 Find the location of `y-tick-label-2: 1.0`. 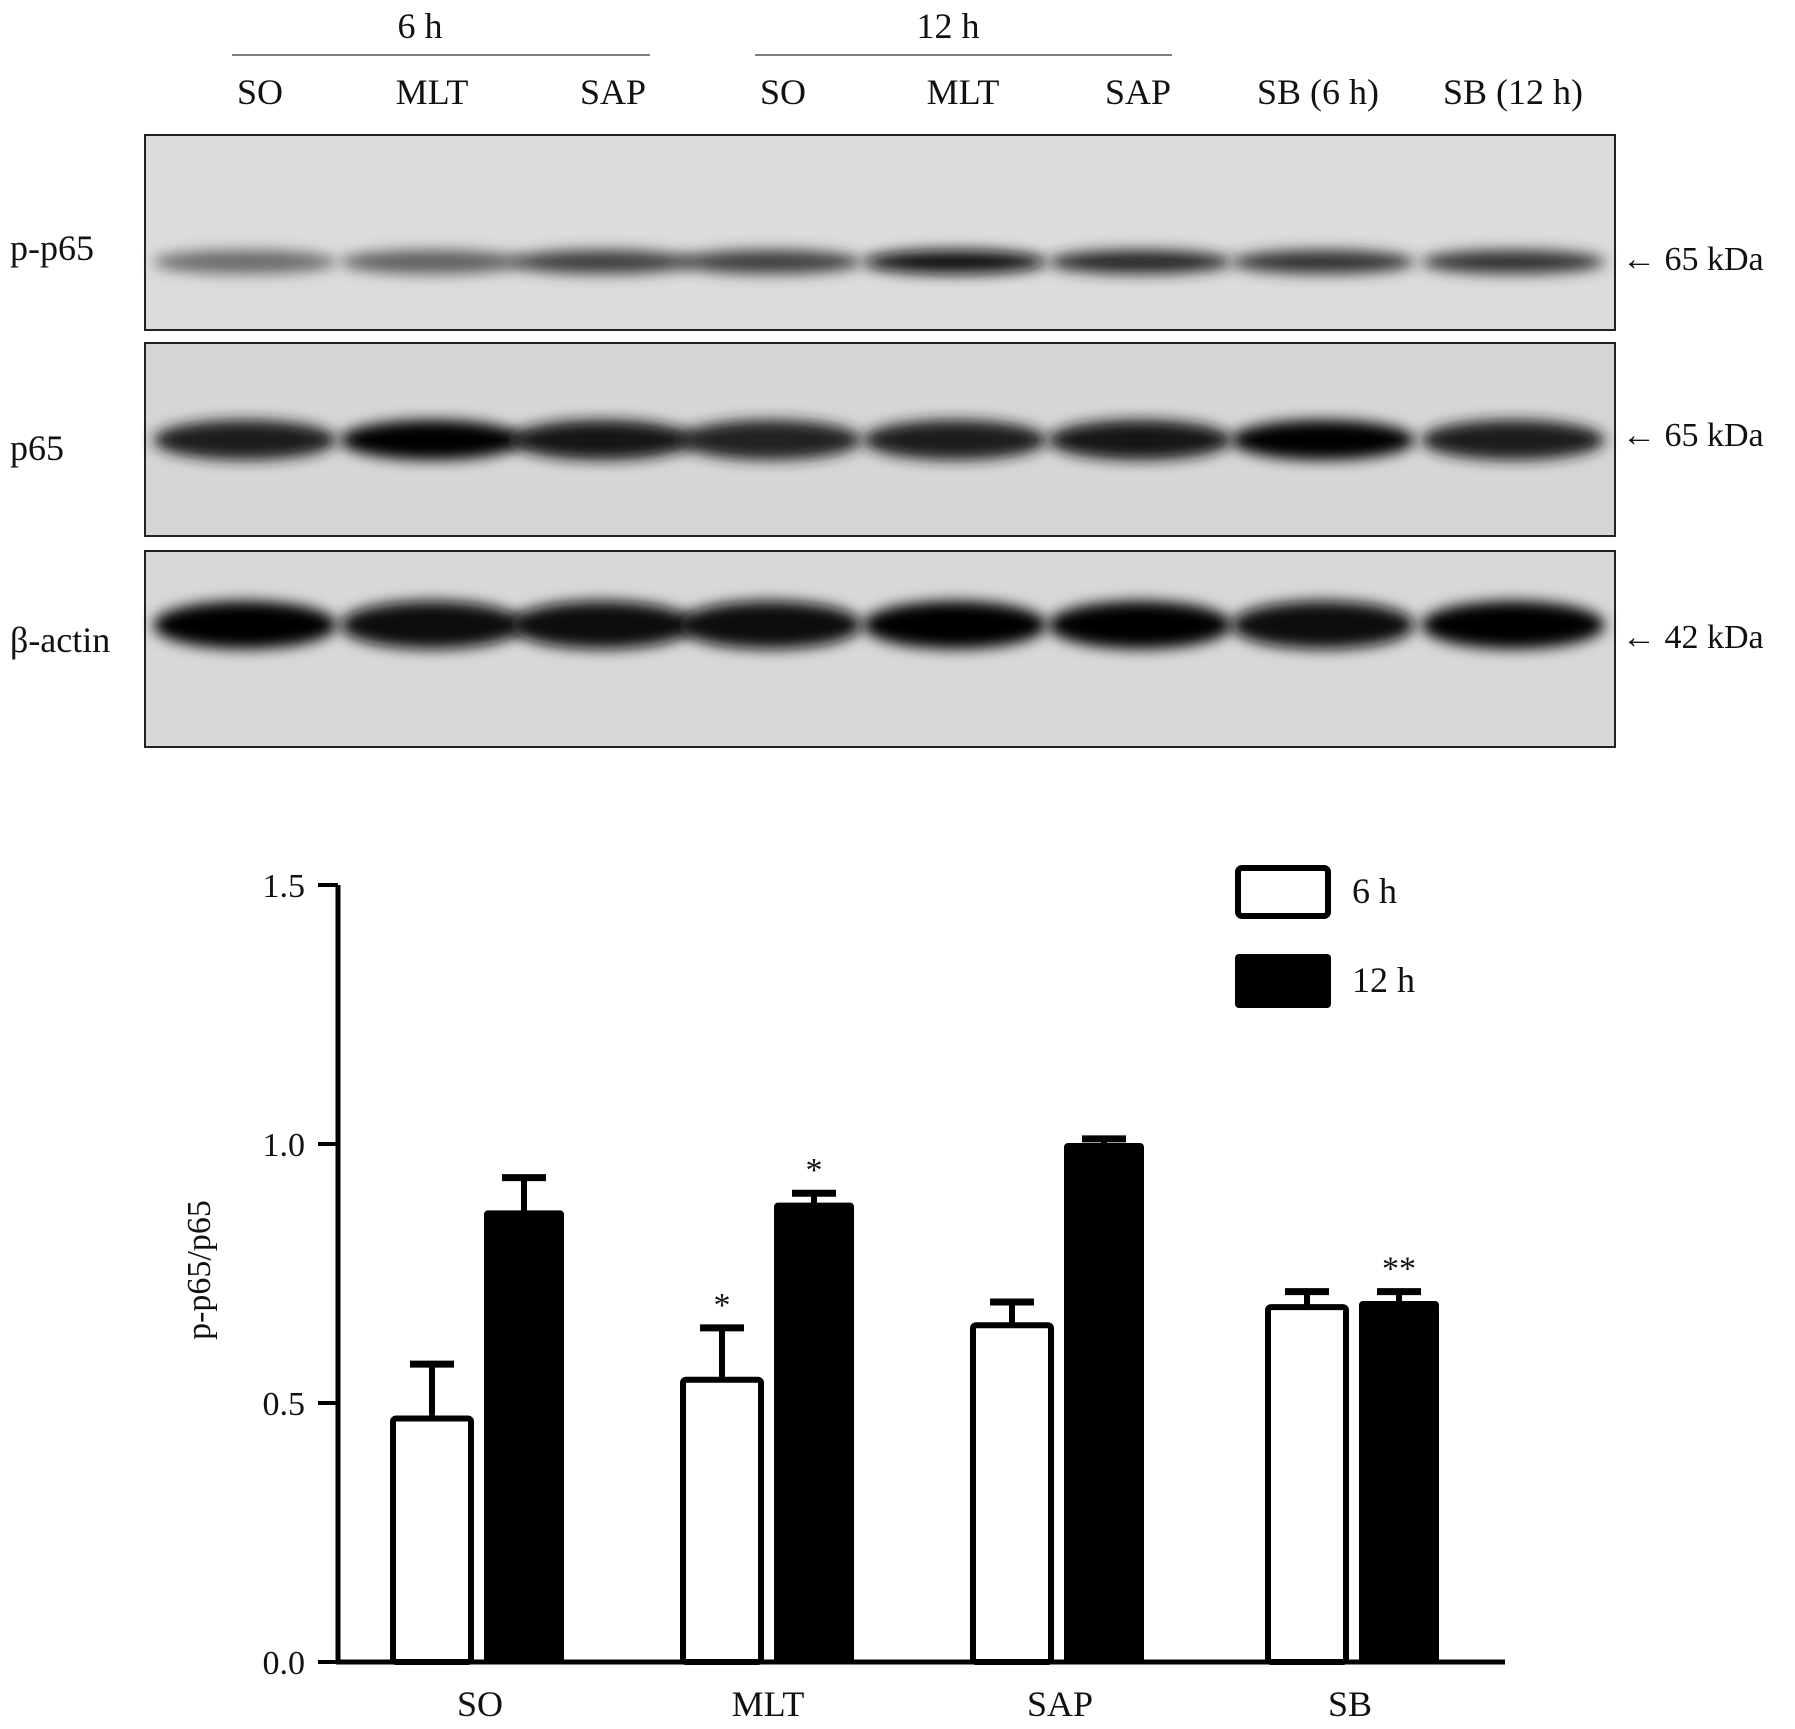

y-tick-label-2: 1.0 is located at coordinates (284, 1145).